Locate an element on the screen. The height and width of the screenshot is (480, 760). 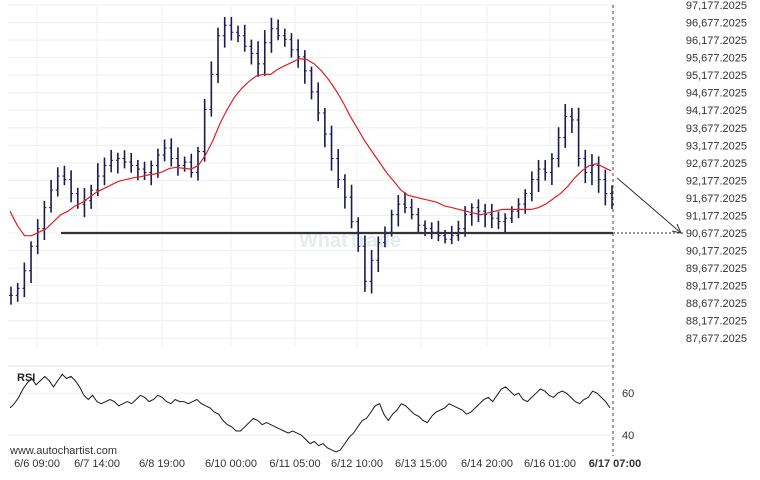
time-tick-label: 6/14 20:00 is located at coordinates (487, 464).